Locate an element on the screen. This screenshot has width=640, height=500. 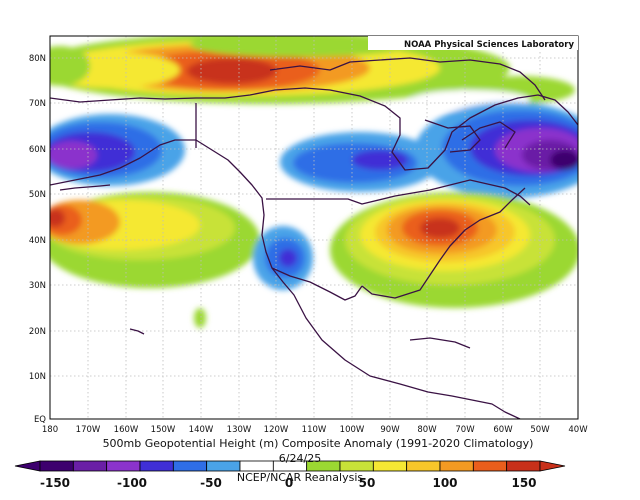
colorbar-label: -100 is located at coordinates (132, 483).